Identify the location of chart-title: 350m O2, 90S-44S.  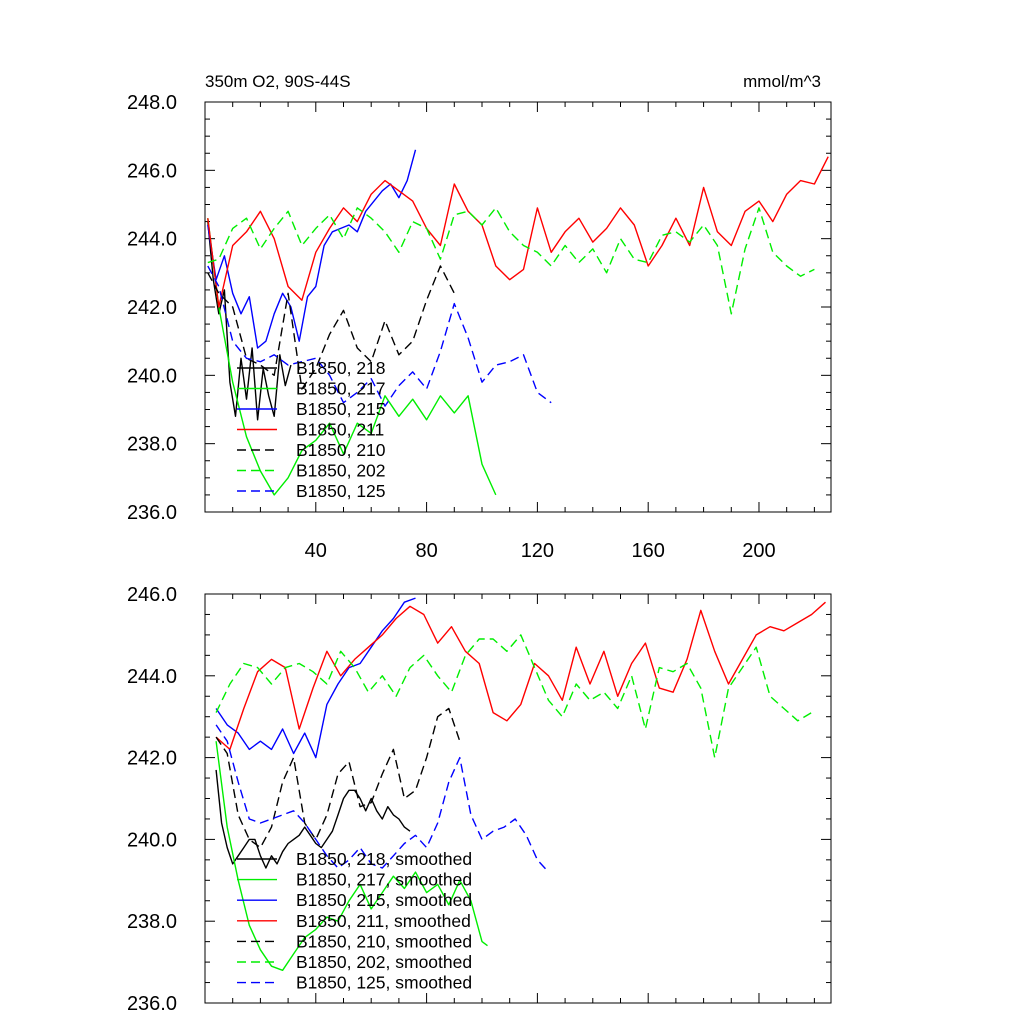
(278, 81).